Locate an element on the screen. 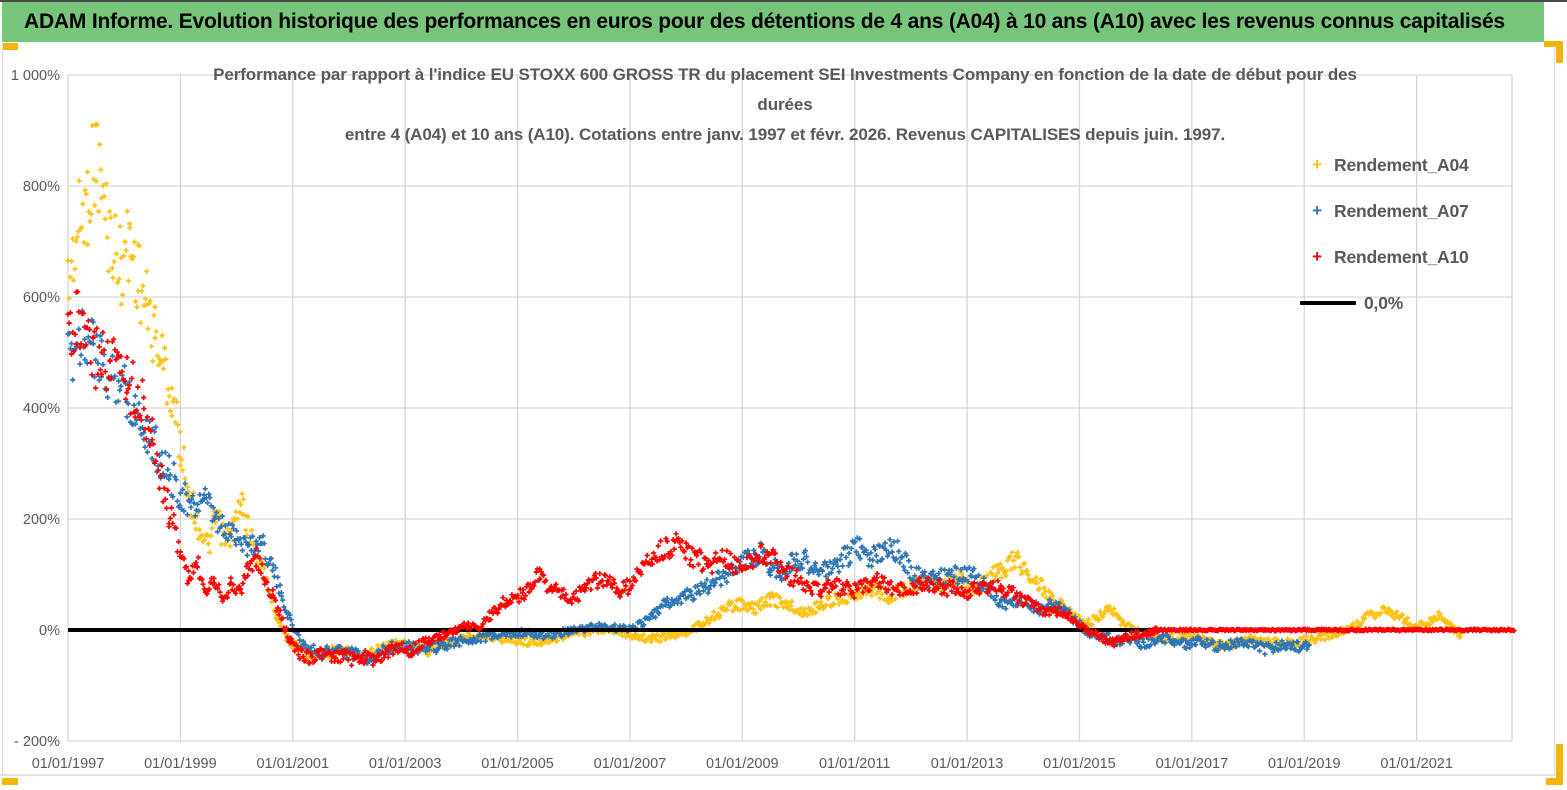  gold-accent-top-right is located at coordinates (1559, 52).